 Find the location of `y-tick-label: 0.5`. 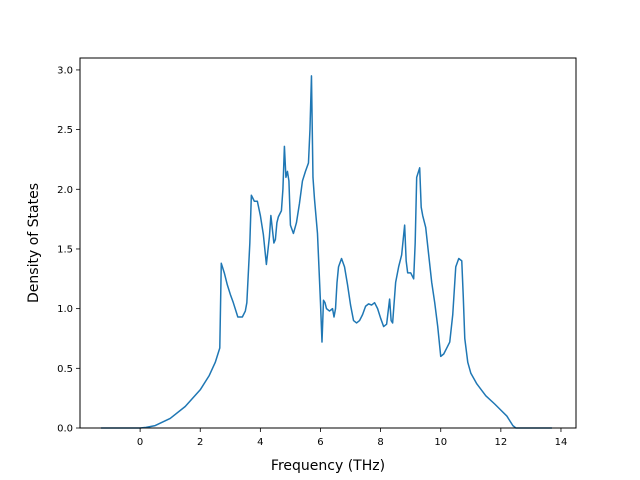

y-tick-label: 0.5 is located at coordinates (65, 369).